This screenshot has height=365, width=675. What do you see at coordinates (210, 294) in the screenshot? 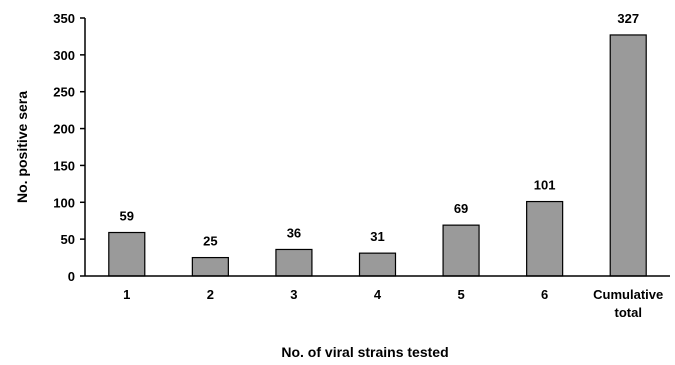
I see `x-tick-label: 2` at bounding box center [210, 294].